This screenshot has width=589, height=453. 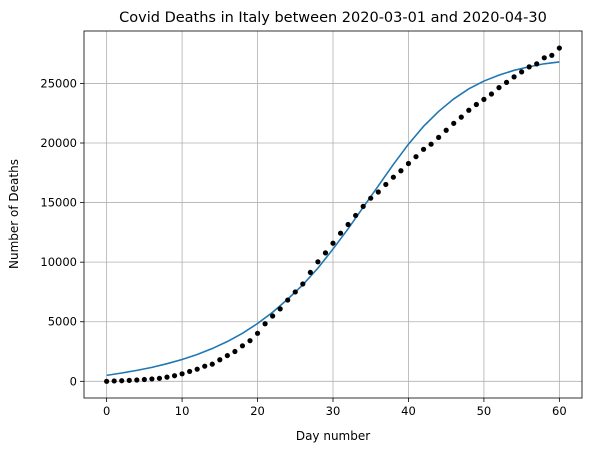 What do you see at coordinates (62, 322) in the screenshot?
I see `y-tick-label: 5000` at bounding box center [62, 322].